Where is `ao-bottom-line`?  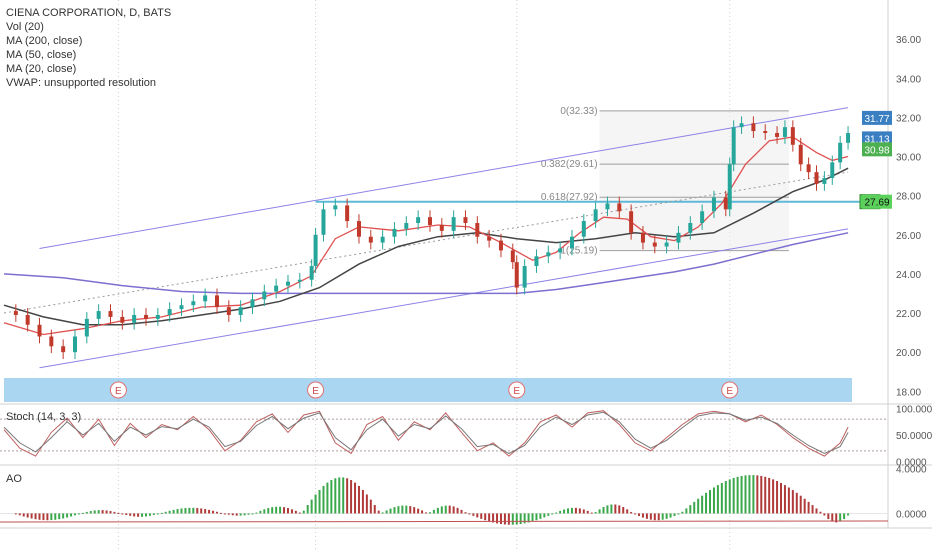
ao-bottom-line is located at coordinates (444, 521).